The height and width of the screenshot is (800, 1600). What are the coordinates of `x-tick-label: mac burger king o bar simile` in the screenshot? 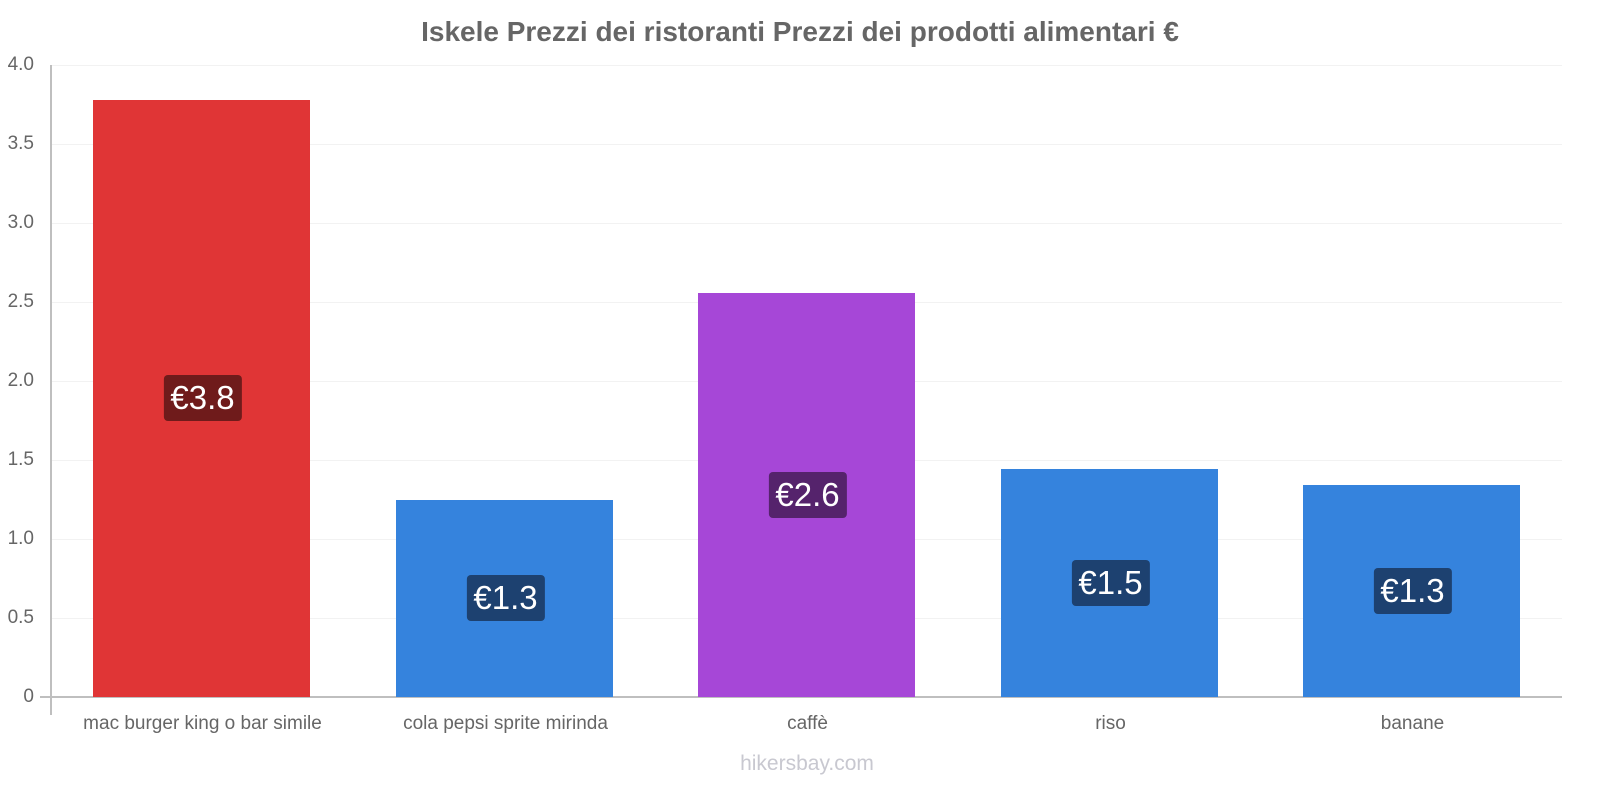 It's located at (202, 723).